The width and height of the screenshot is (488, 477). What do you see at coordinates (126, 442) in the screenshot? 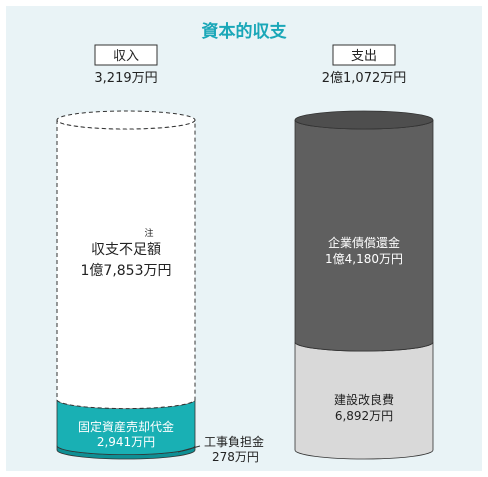
I see `asset-sale-value: 2,941万円` at bounding box center [126, 442].